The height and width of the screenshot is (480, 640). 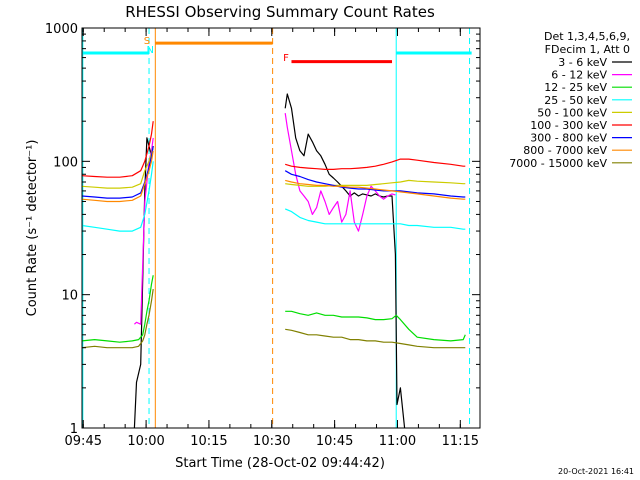 I want to click on flag-label-night: N, so click(x=150, y=50).